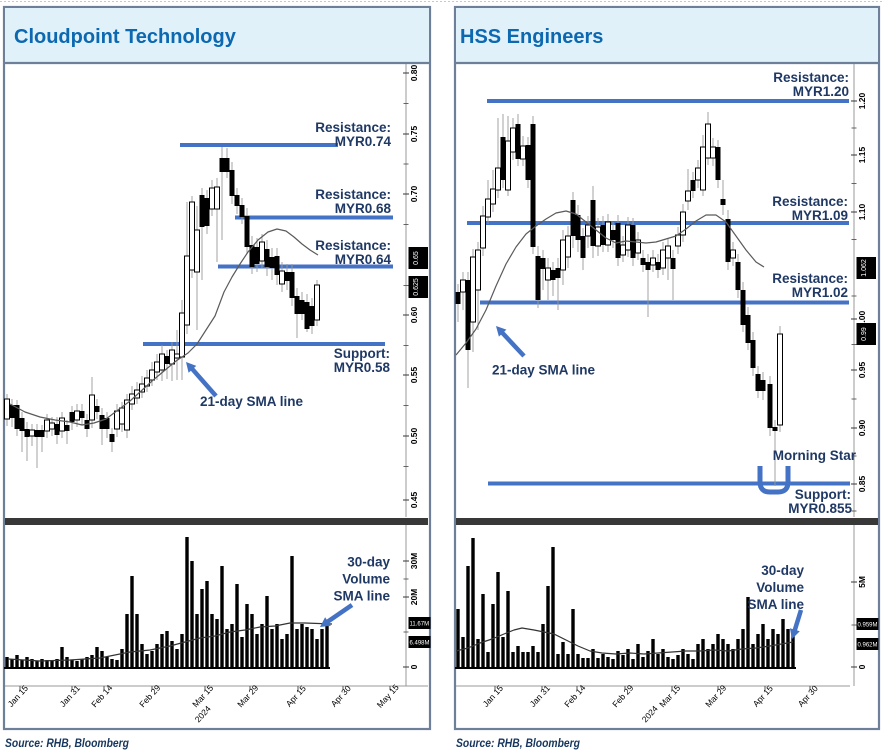 The height and width of the screenshot is (752, 884). I want to click on svg-text: 0.959M, so click(868, 626).